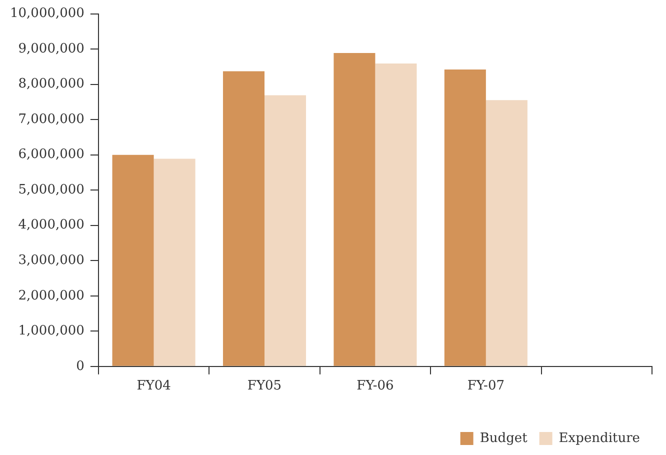  What do you see at coordinates (264, 386) in the screenshot?
I see `x-tick-label: FY05` at bounding box center [264, 386].